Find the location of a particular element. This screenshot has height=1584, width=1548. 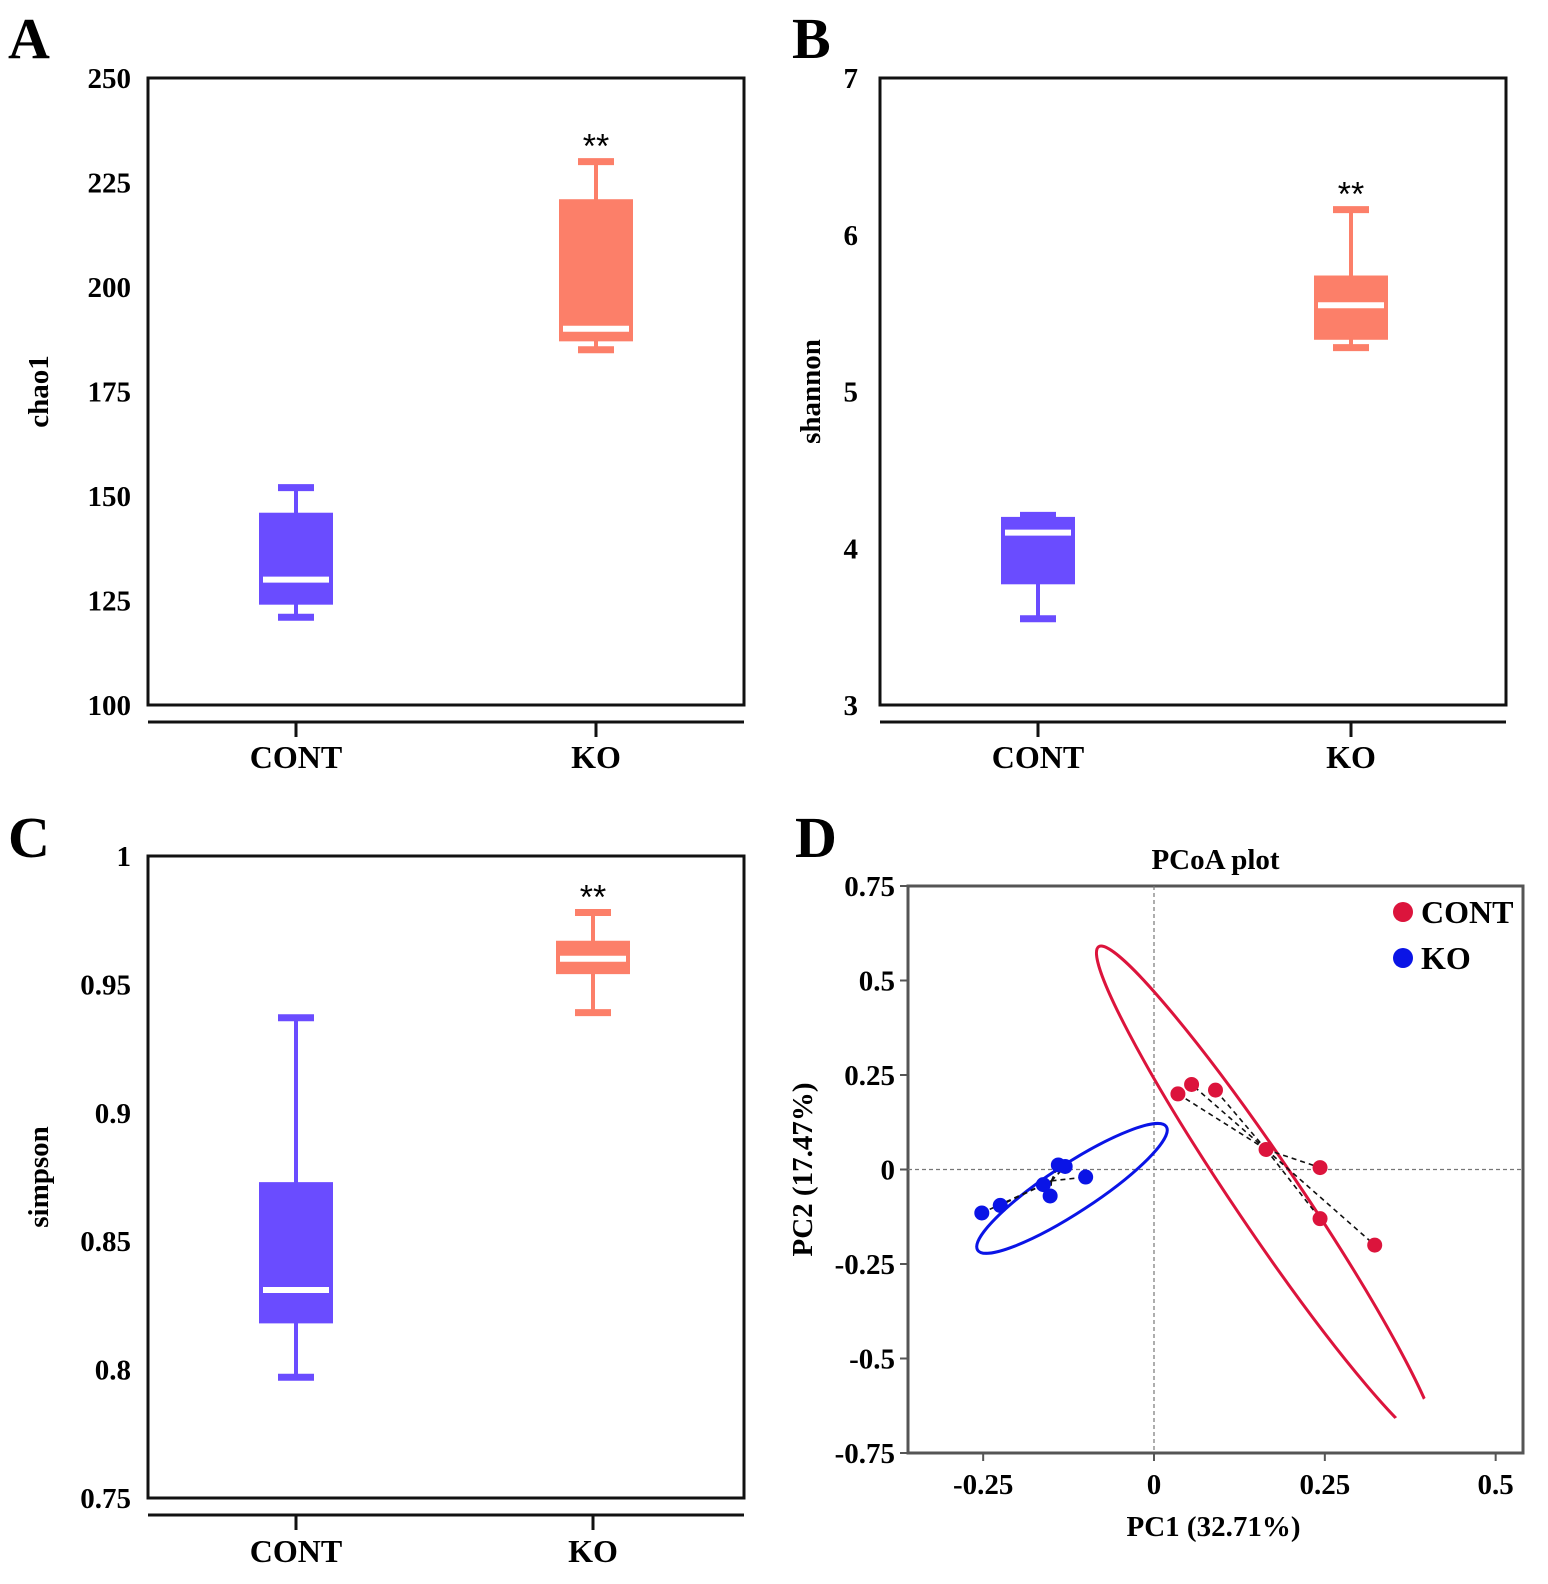

y-tick-label: 100 is located at coordinates (110, 706).